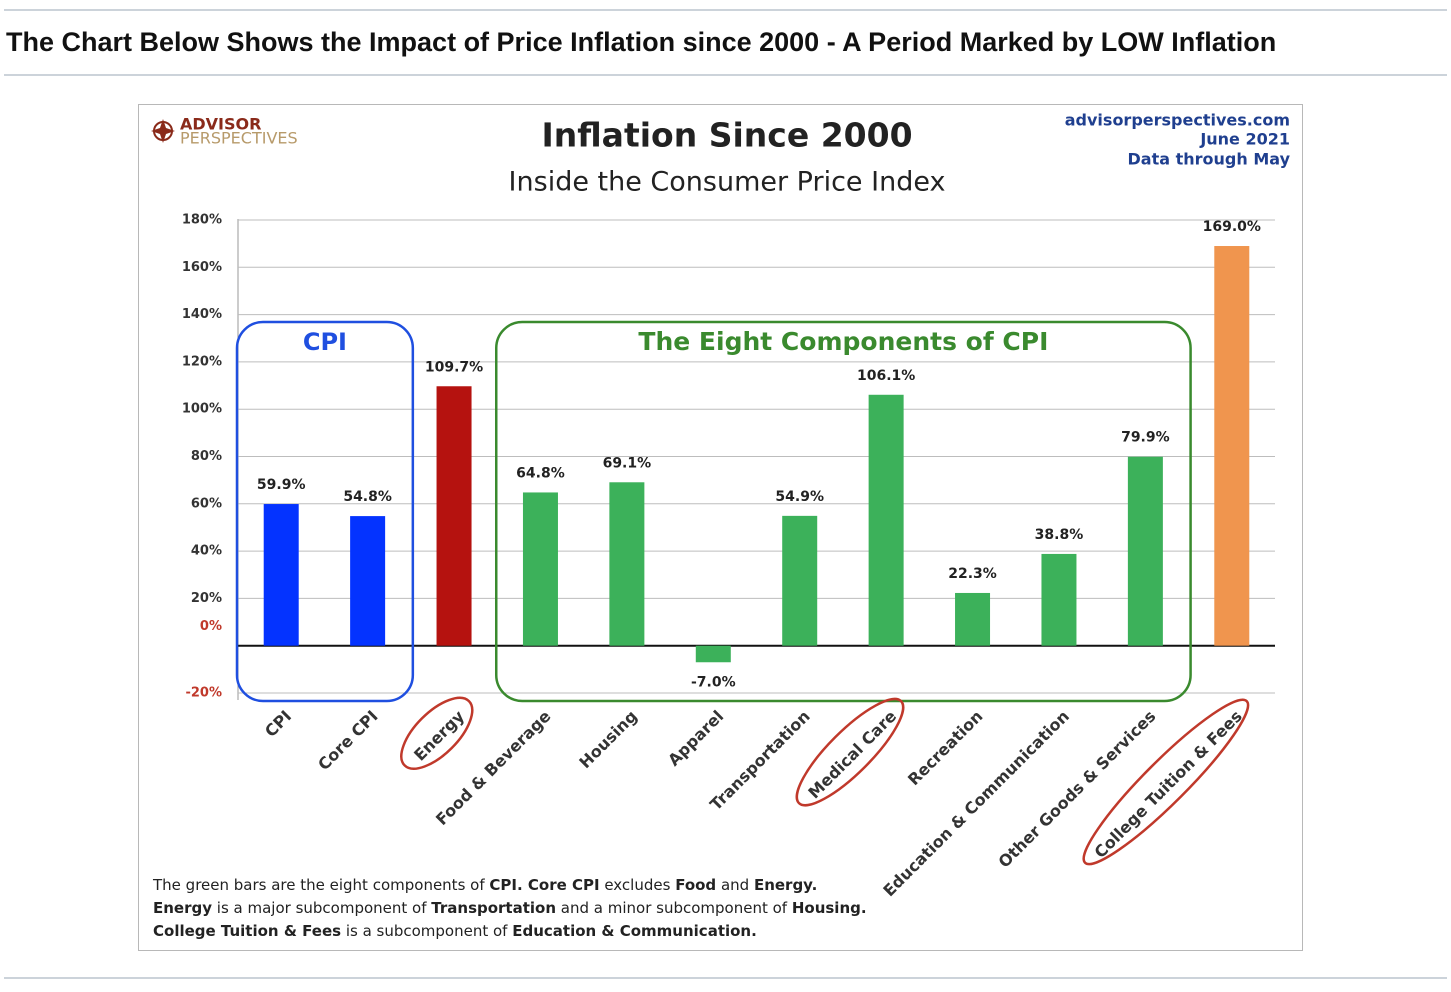  What do you see at coordinates (1232, 227) in the screenshot?
I see `value-label: 169.0%` at bounding box center [1232, 227].